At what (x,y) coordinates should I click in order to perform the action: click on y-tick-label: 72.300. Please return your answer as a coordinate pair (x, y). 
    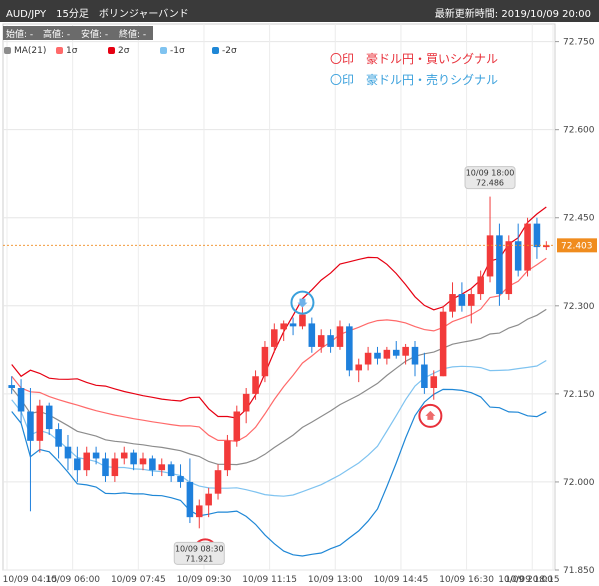
    Looking at the image, I should click on (579, 307).